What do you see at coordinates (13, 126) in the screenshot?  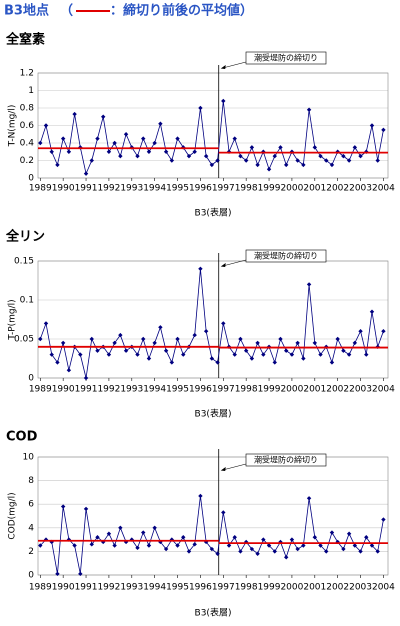 I see `y-axis-label: T-N(mg/l)` at bounding box center [13, 126].